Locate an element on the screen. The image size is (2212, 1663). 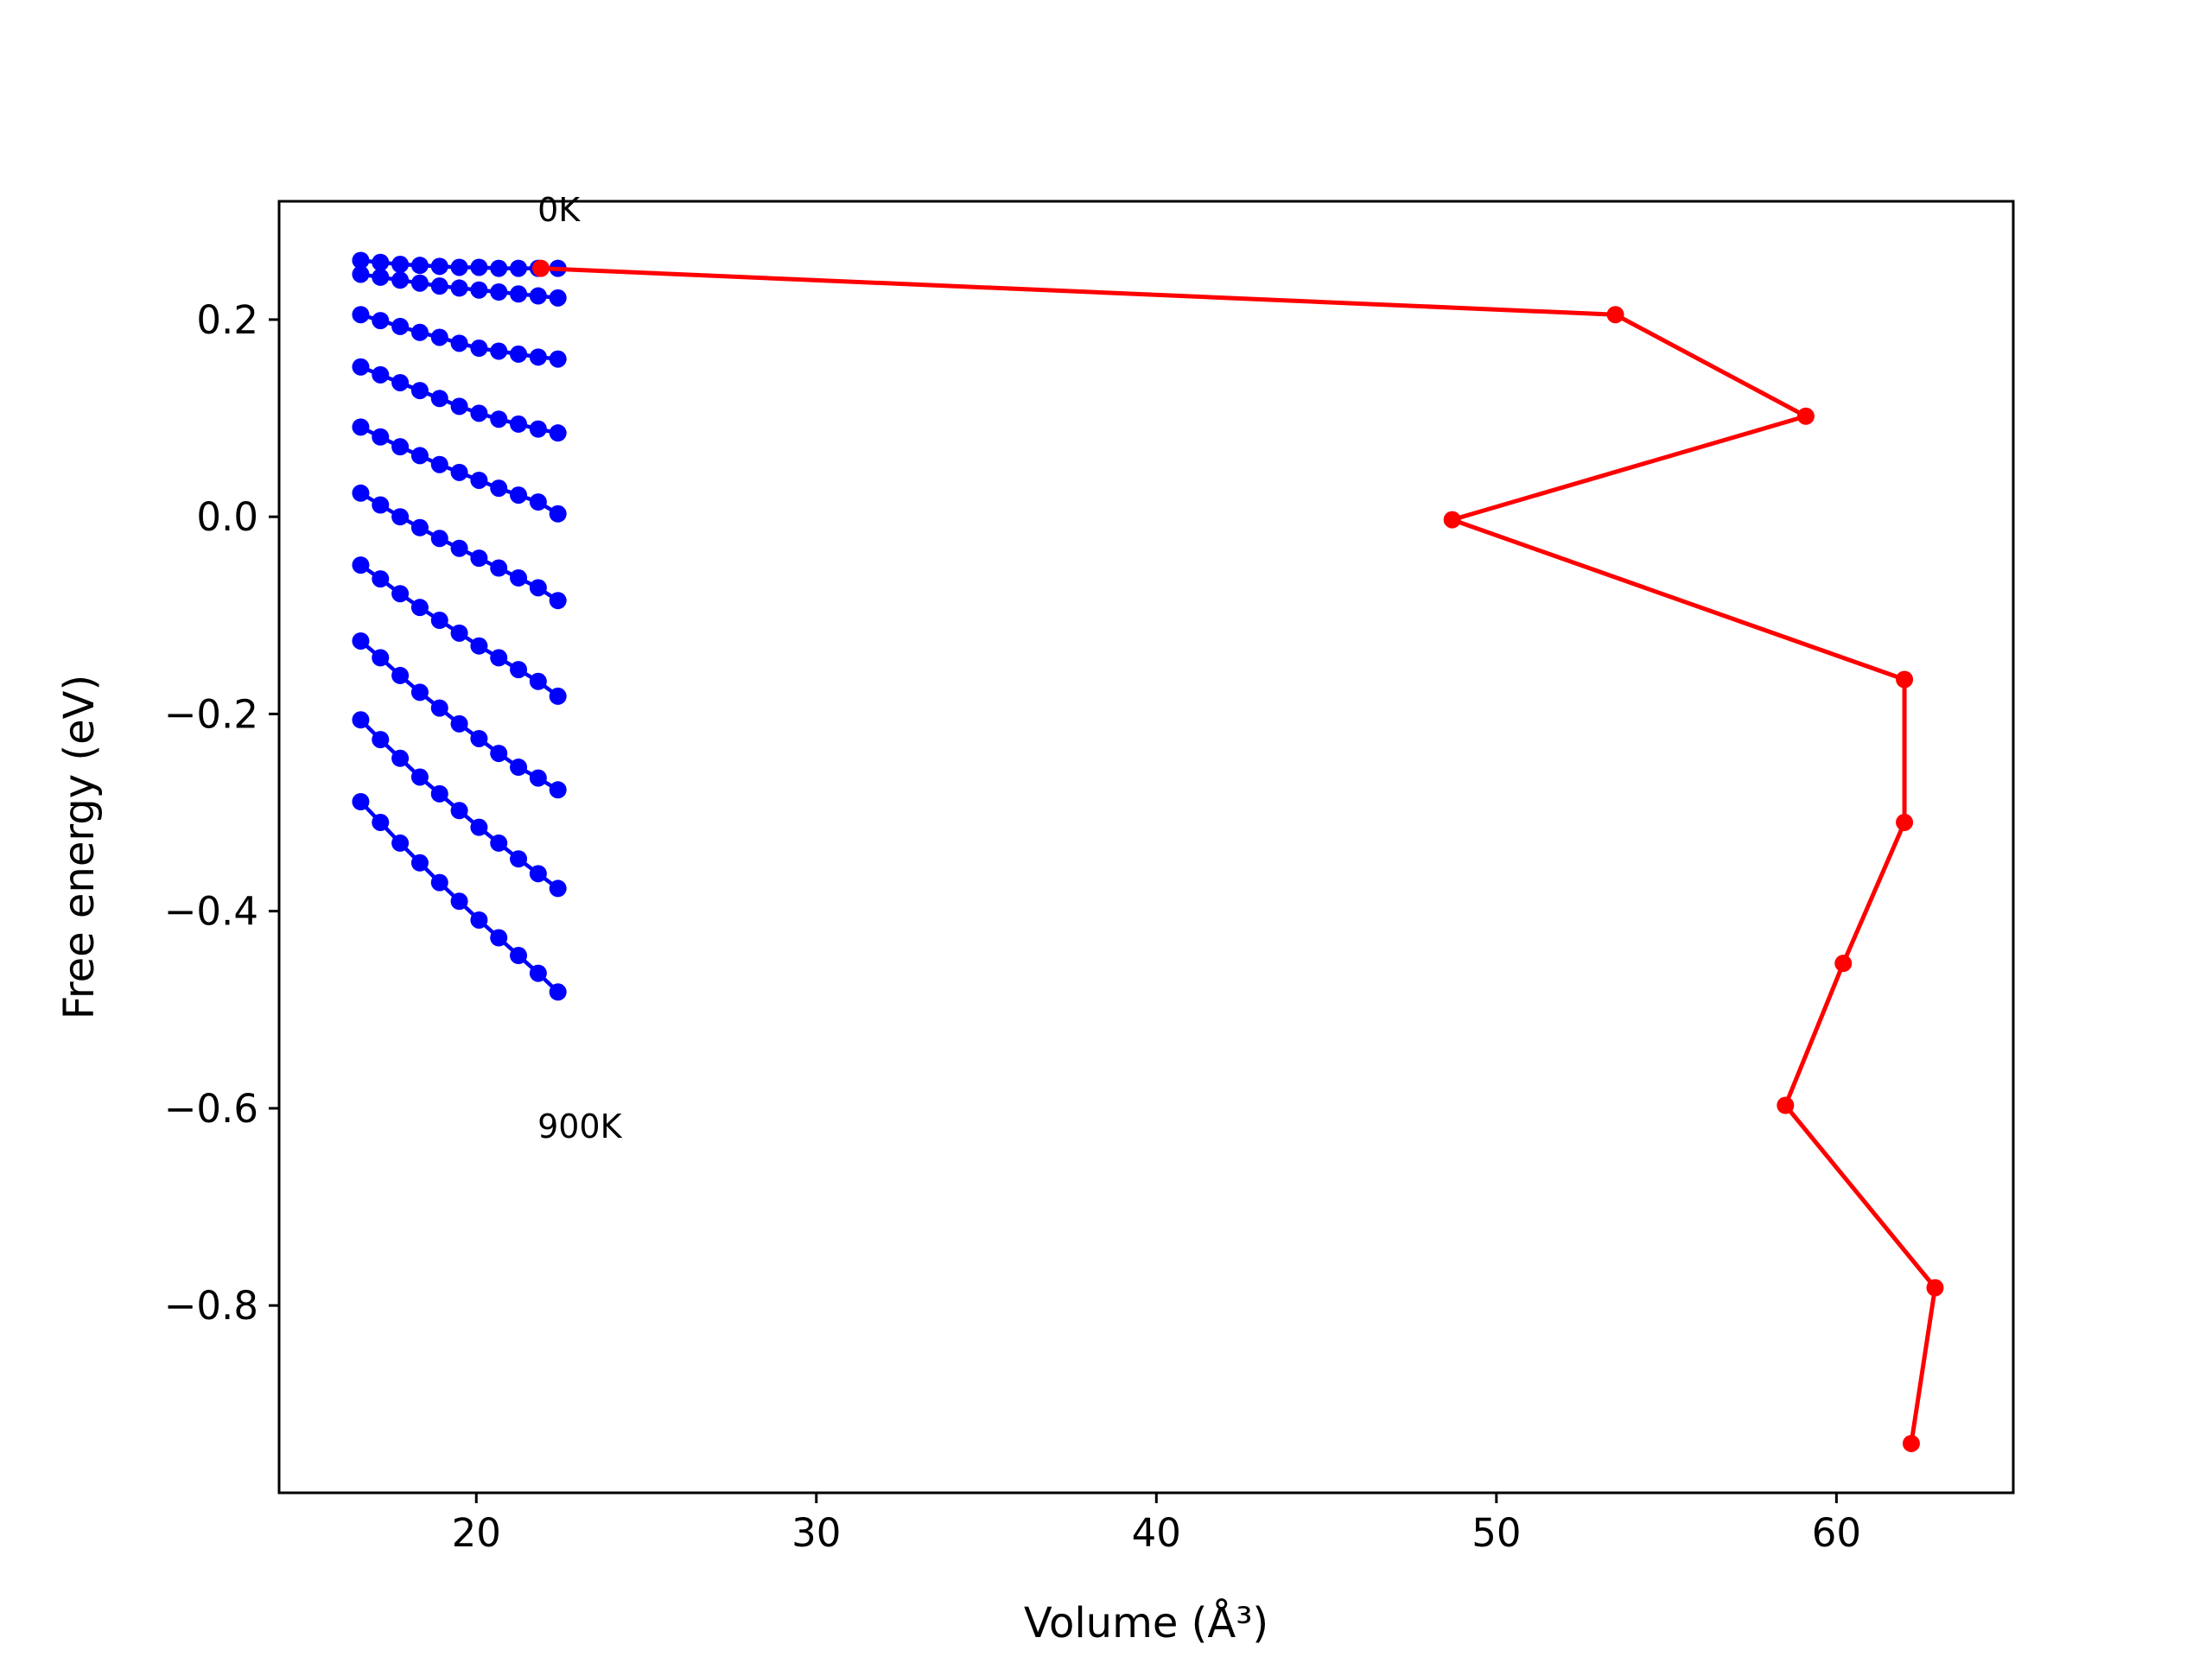
y-tick-label: −0.4 is located at coordinates (211, 912).